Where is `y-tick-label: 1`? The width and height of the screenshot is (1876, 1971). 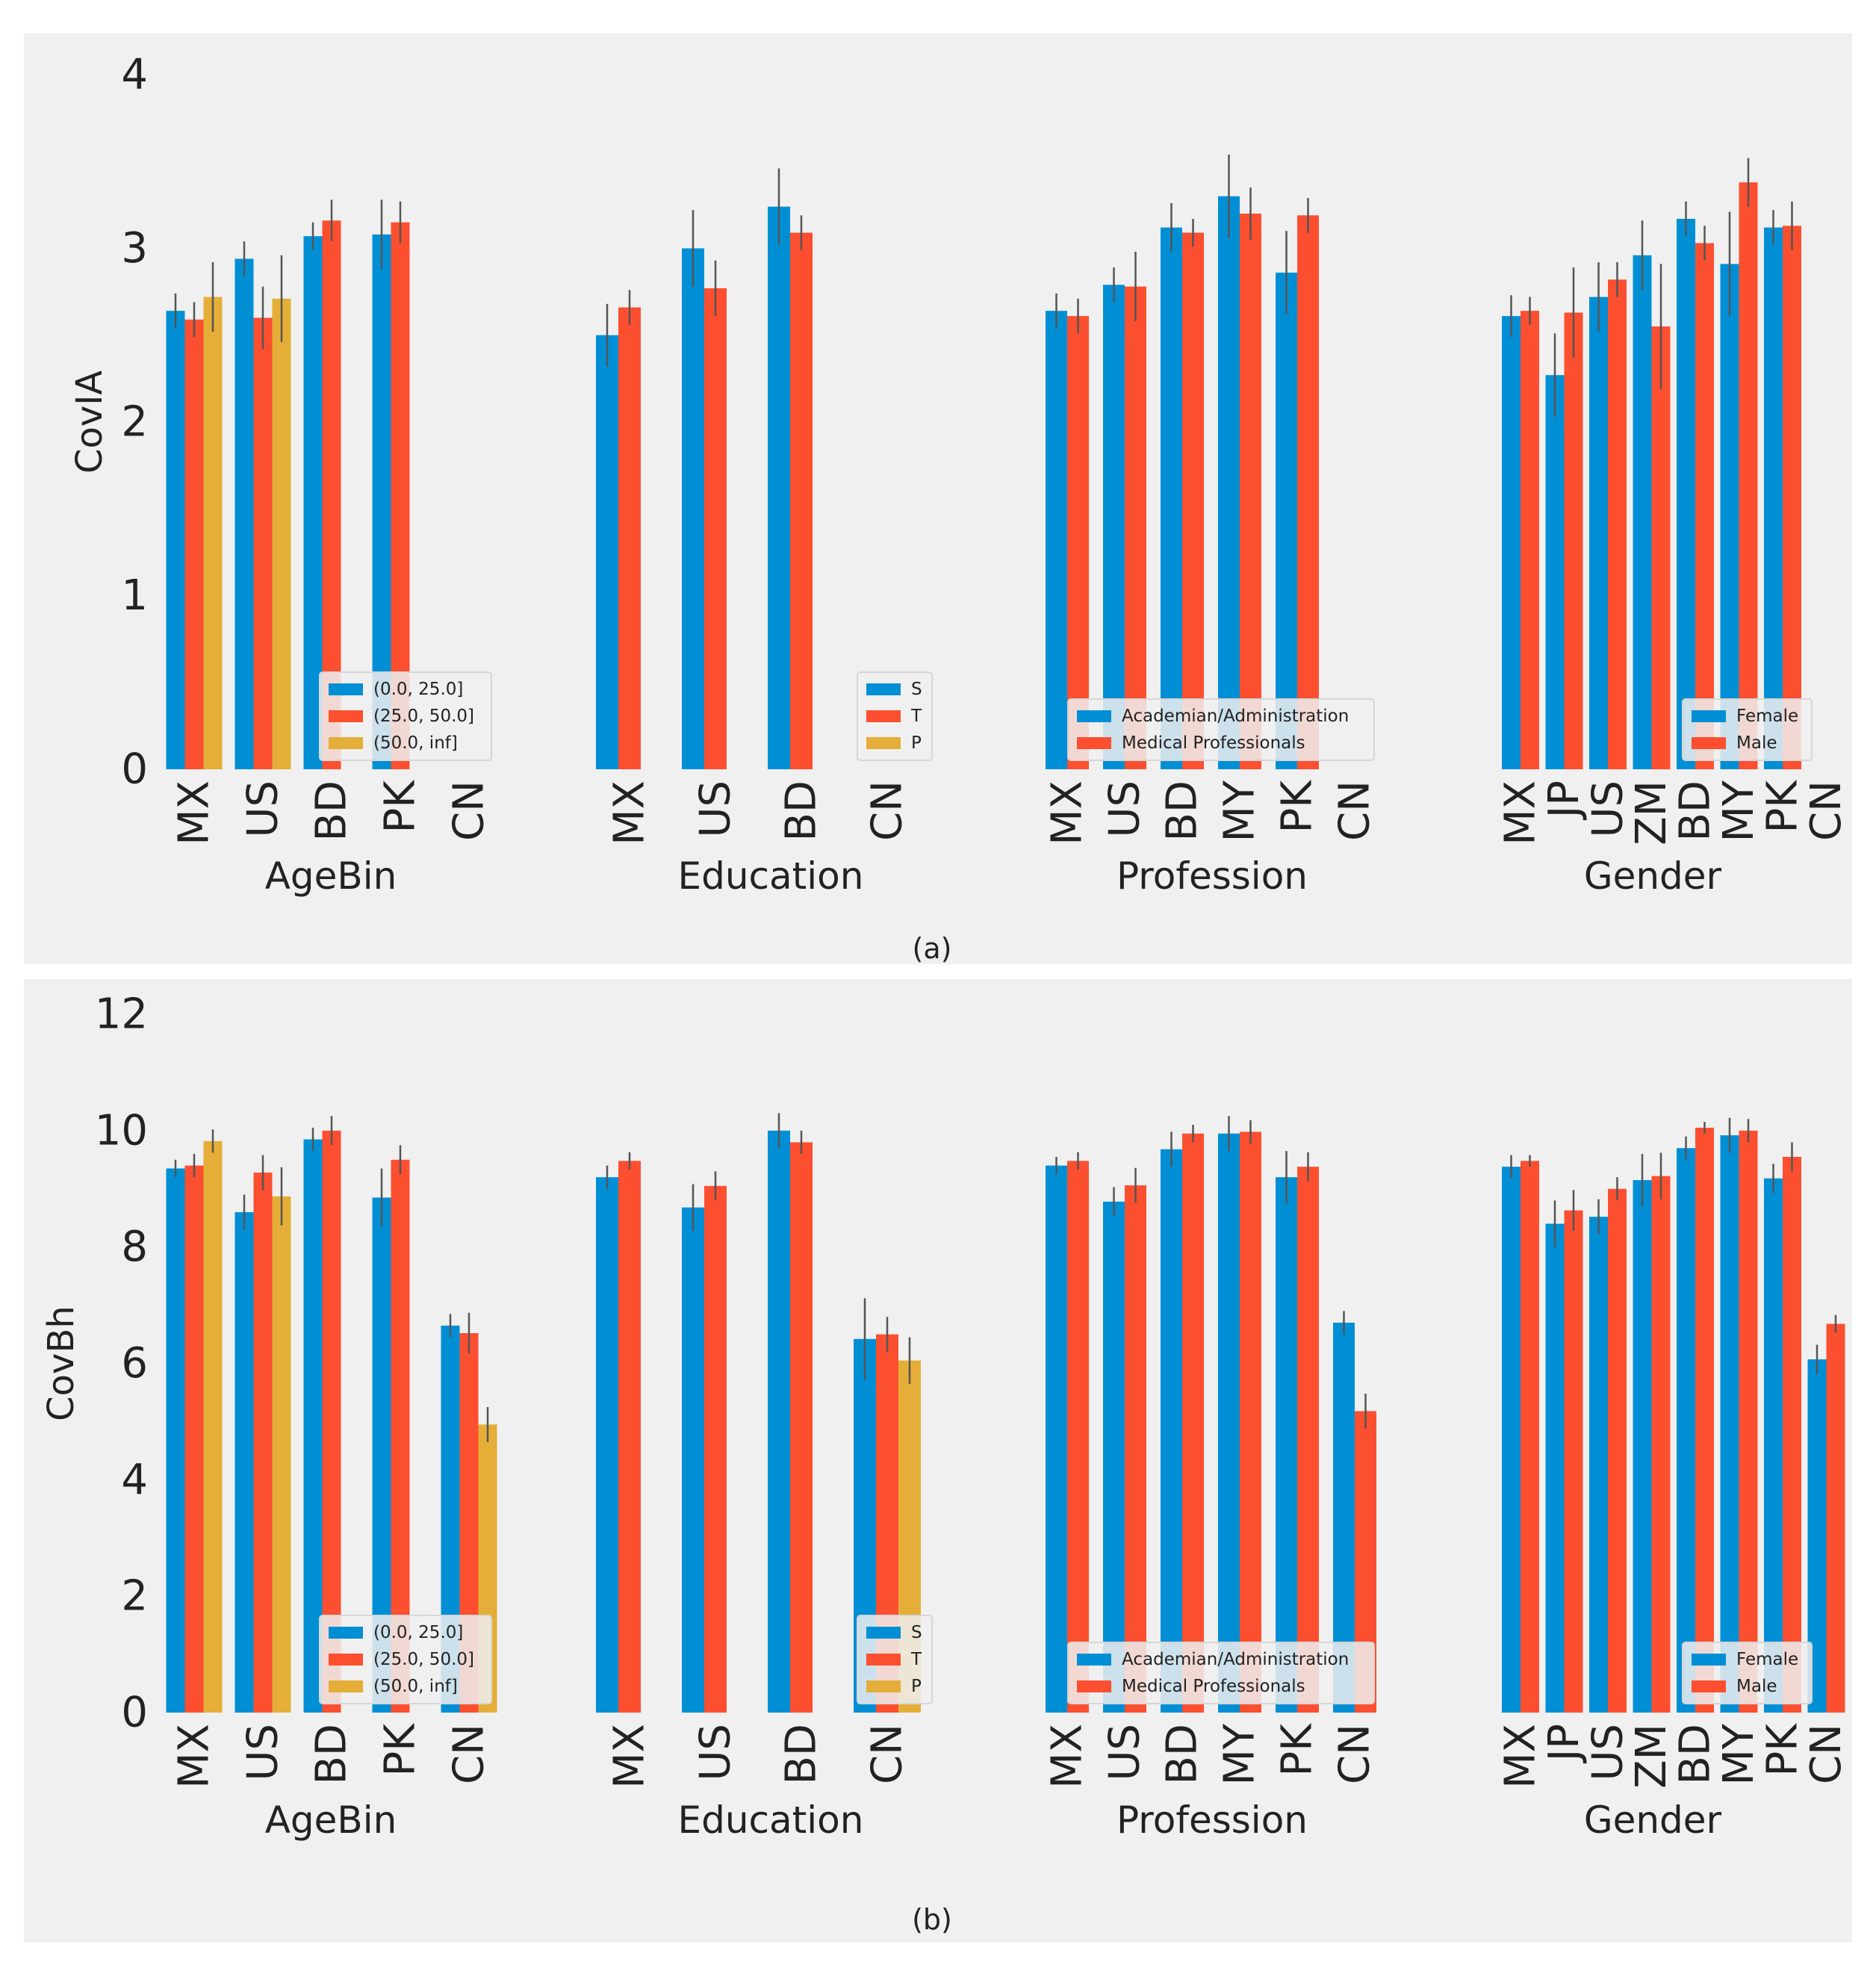
y-tick-label: 1 is located at coordinates (134, 595).